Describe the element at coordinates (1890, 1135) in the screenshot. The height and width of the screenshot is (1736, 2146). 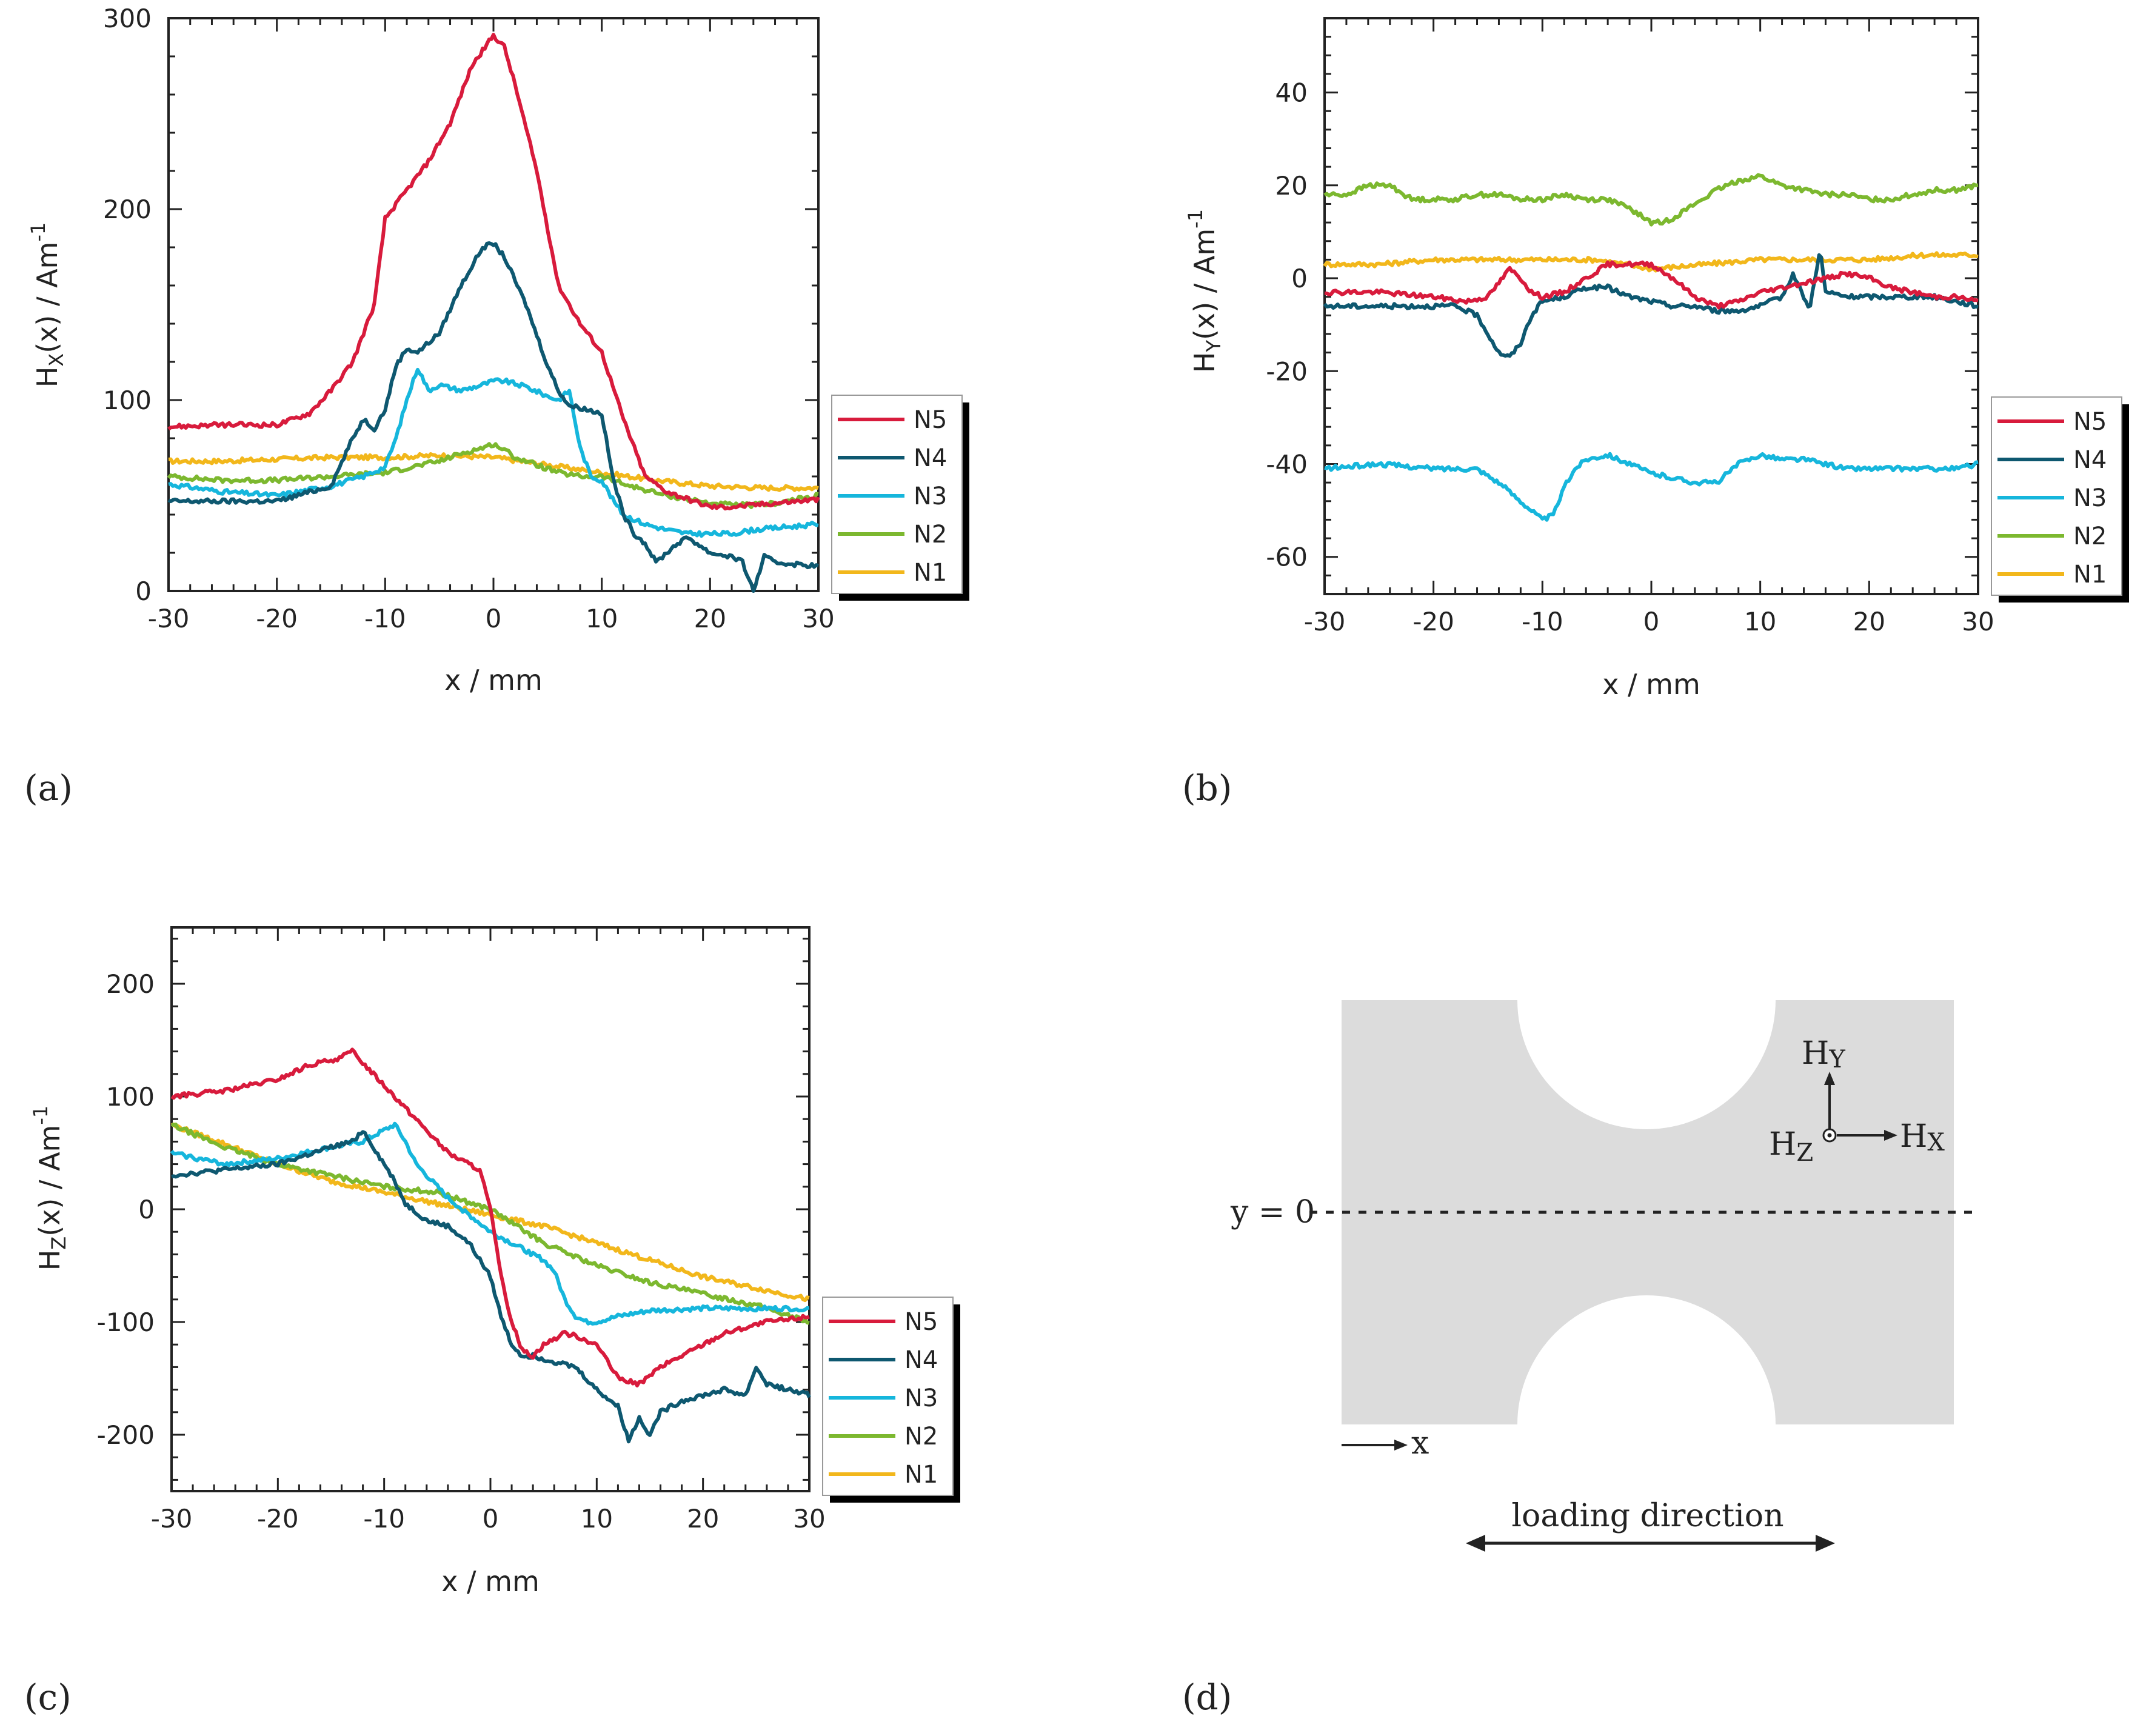
I see `hx-arrow-head-icon` at that location.